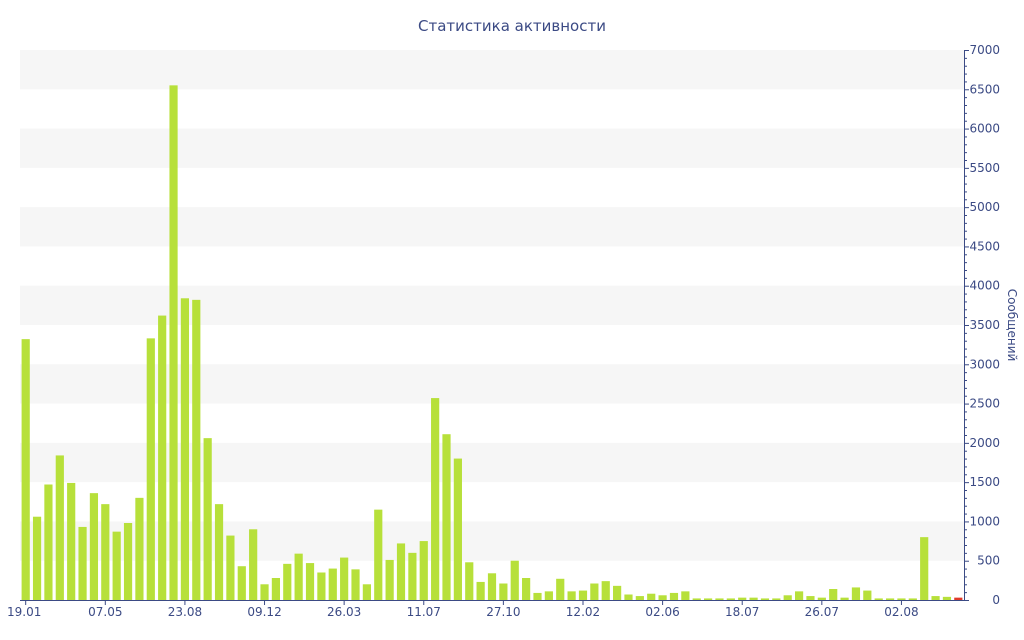 This screenshot has width=1024, height=640. I want to click on x-tick-label: 26.03, so click(344, 612).